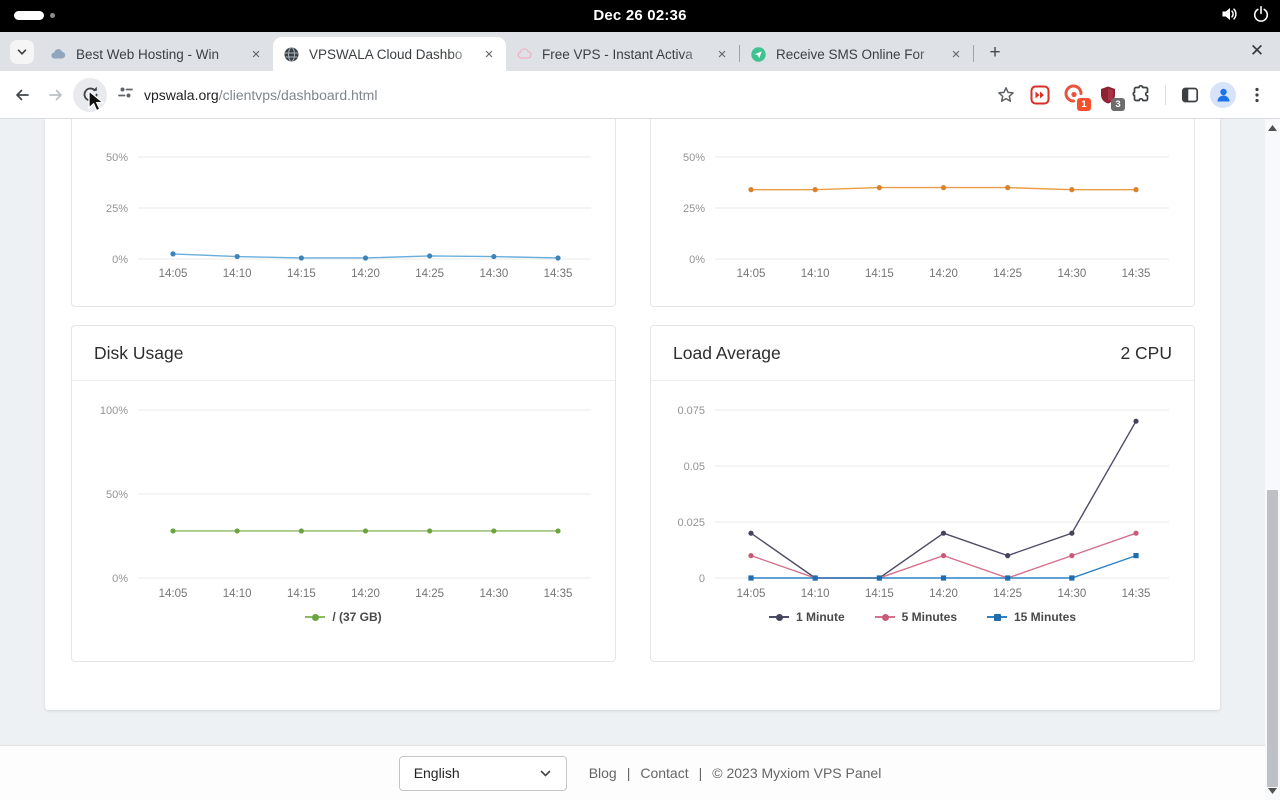 The image size is (1280, 800). Describe the element at coordinates (1146, 352) in the screenshot. I see `cpu-count-label: 2 CPU` at that location.